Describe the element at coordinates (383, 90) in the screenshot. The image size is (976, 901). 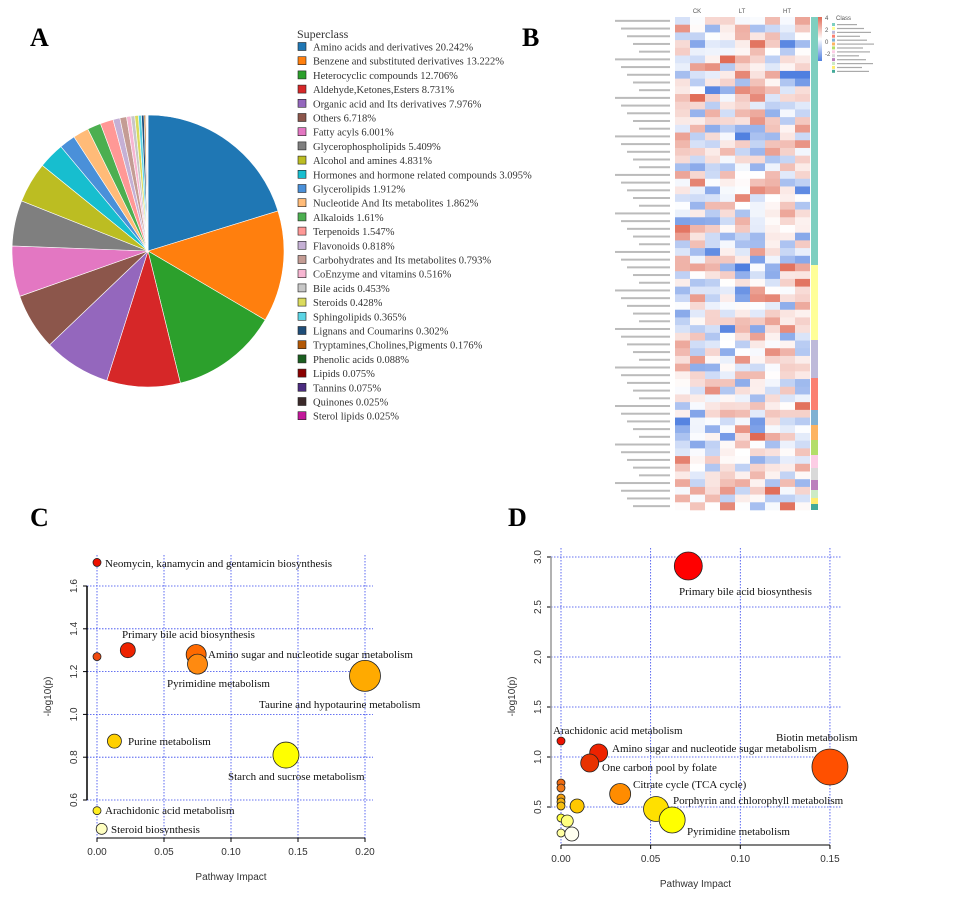
I see `legend-item: Aldehyde,Ketones,Esters 8.731%` at that location.